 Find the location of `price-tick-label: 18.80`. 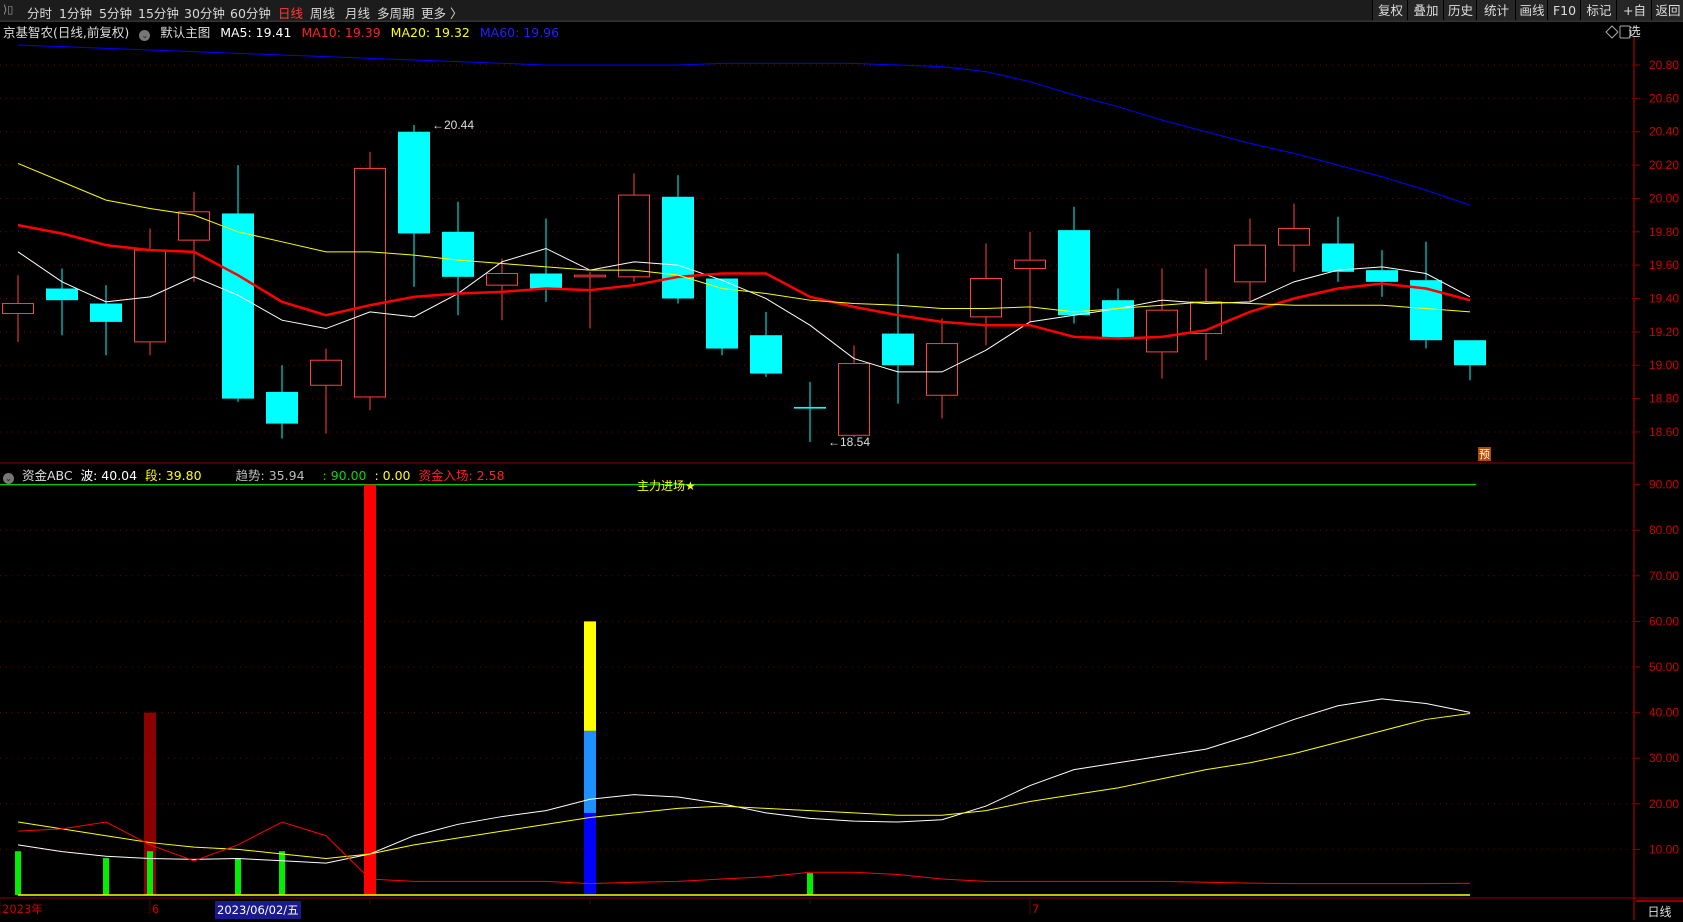

price-tick-label: 18.80 is located at coordinates (1664, 399).